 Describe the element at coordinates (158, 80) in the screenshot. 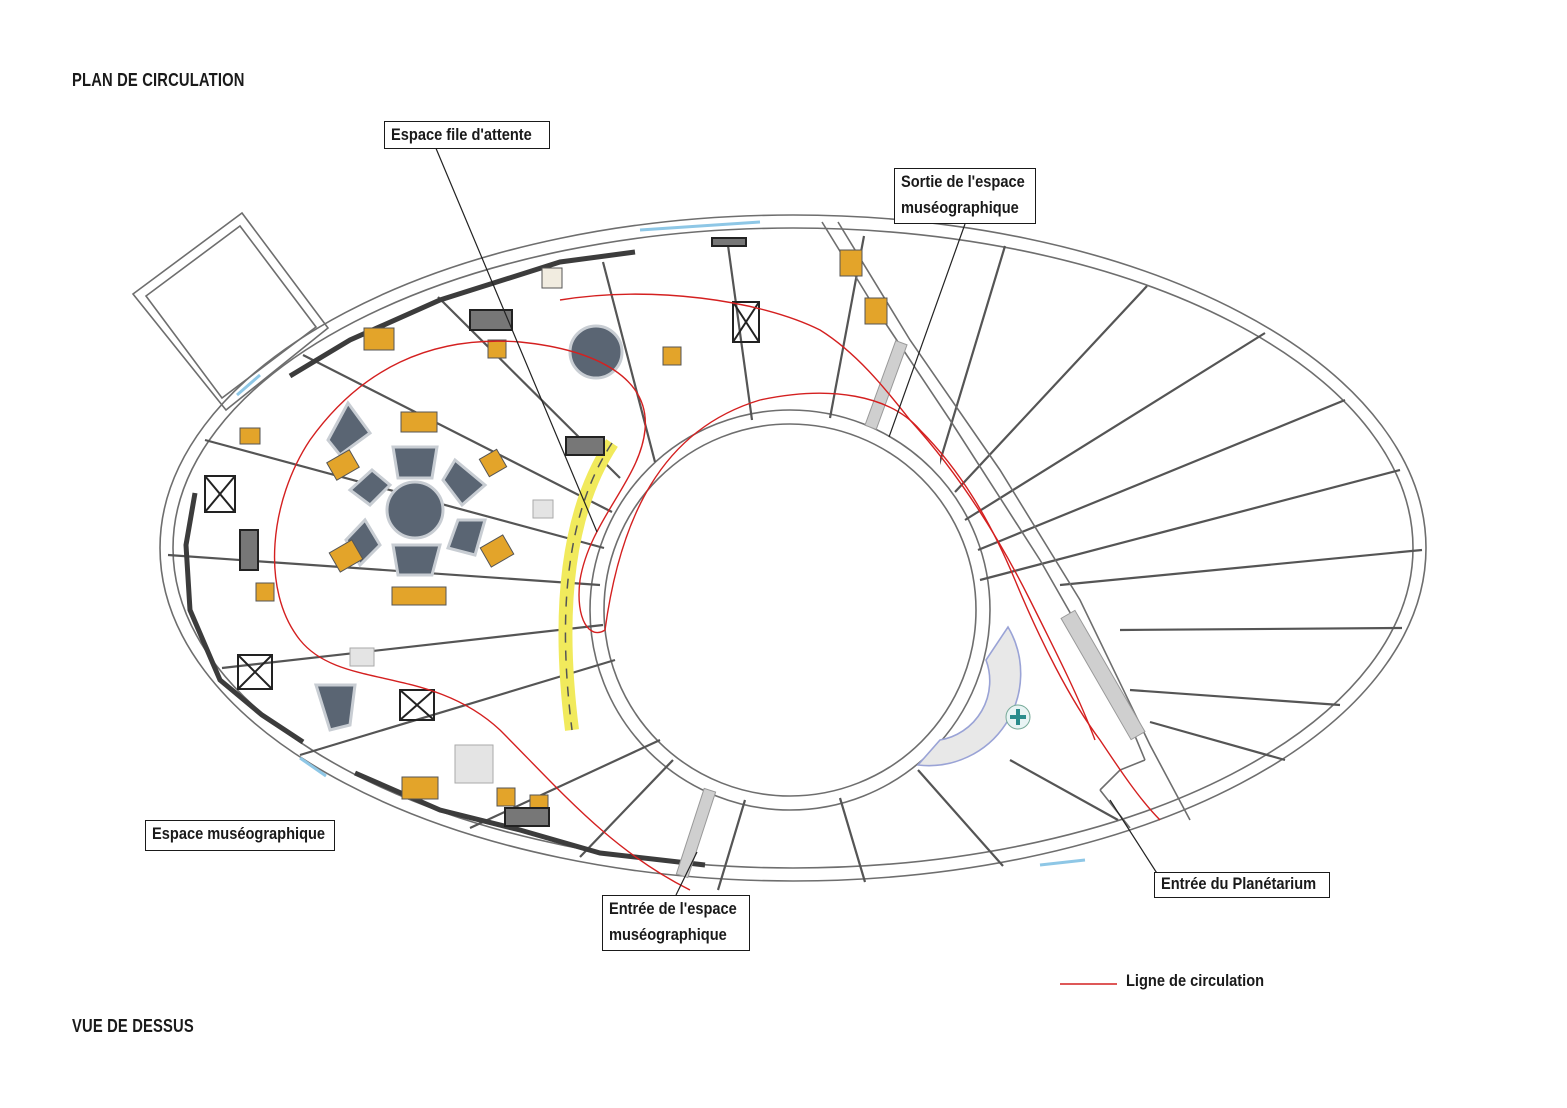

I see `page-title: PLAN DE CIRCULATION` at that location.